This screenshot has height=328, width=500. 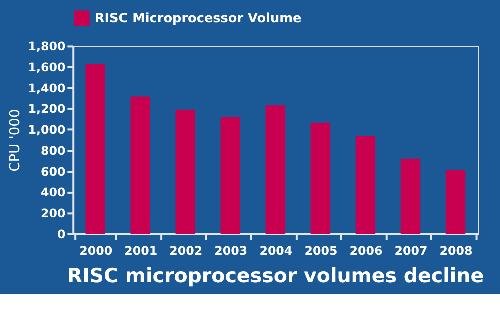 I want to click on x-tick-label: 2001, so click(x=141, y=251).